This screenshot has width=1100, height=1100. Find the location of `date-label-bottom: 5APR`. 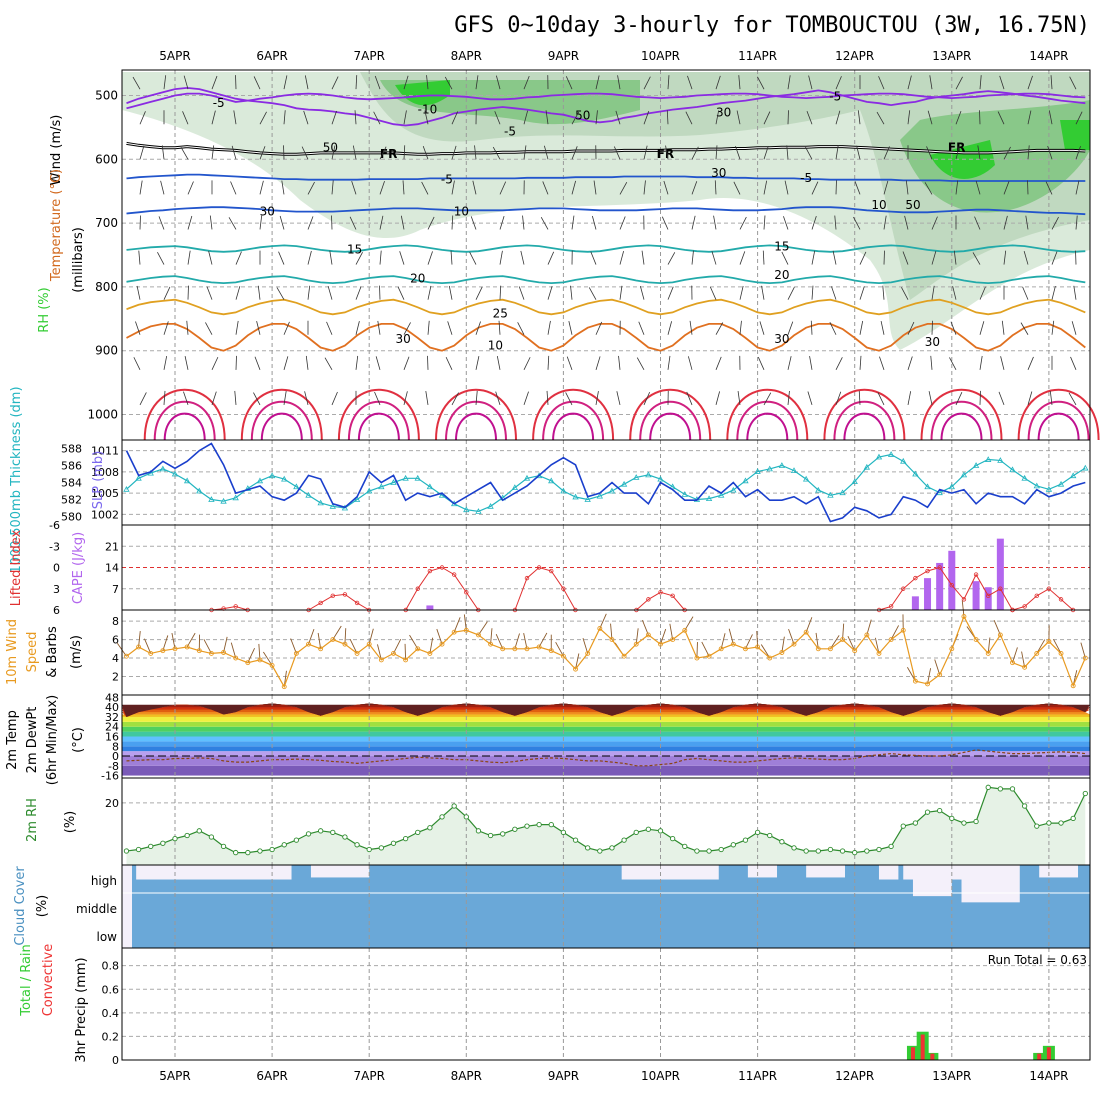

date-label-bottom: 5APR is located at coordinates (174, 1076).